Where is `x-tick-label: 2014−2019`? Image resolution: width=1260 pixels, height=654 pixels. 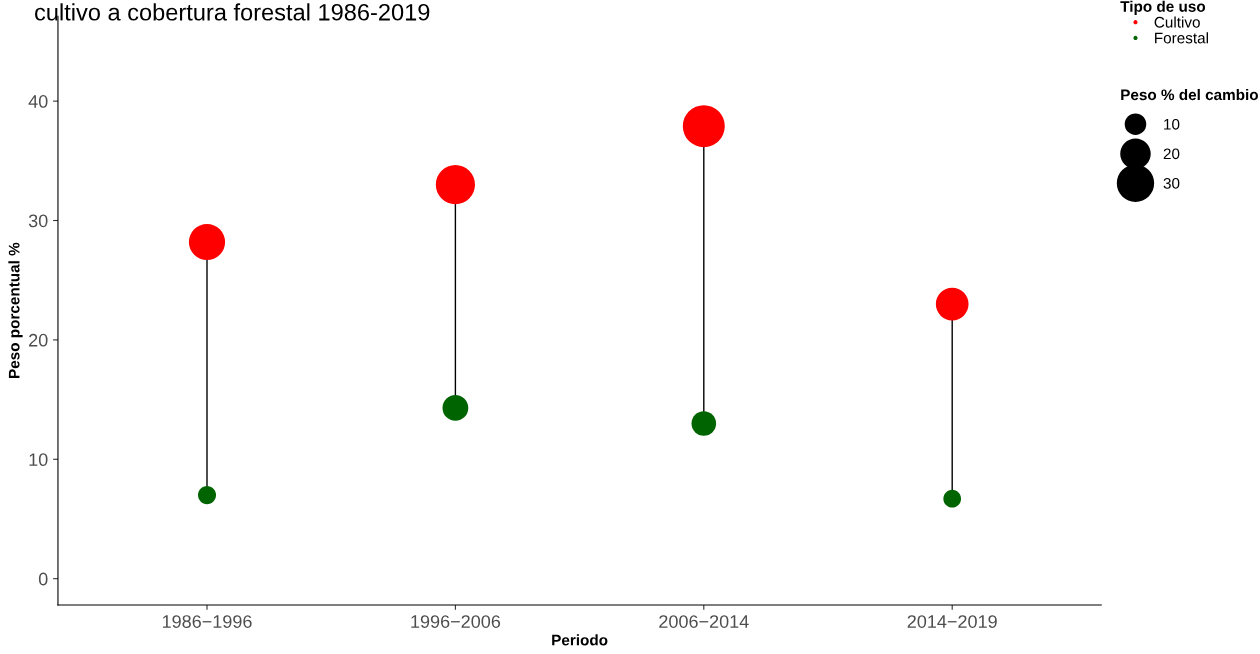 x-tick-label: 2014−2019 is located at coordinates (952, 621).